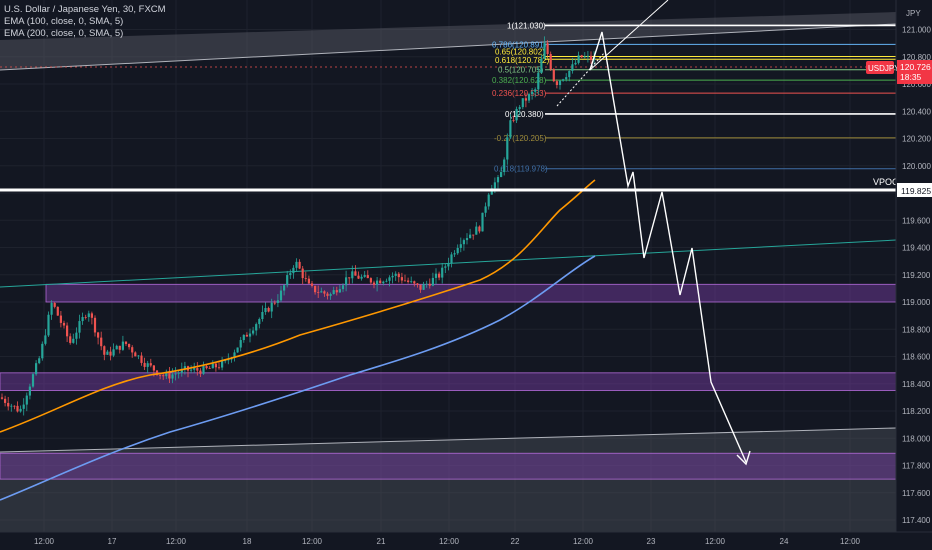 The height and width of the screenshot is (550, 932). Describe the element at coordinates (916, 384) in the screenshot. I see `y-tick-13: 118.400` at that location.